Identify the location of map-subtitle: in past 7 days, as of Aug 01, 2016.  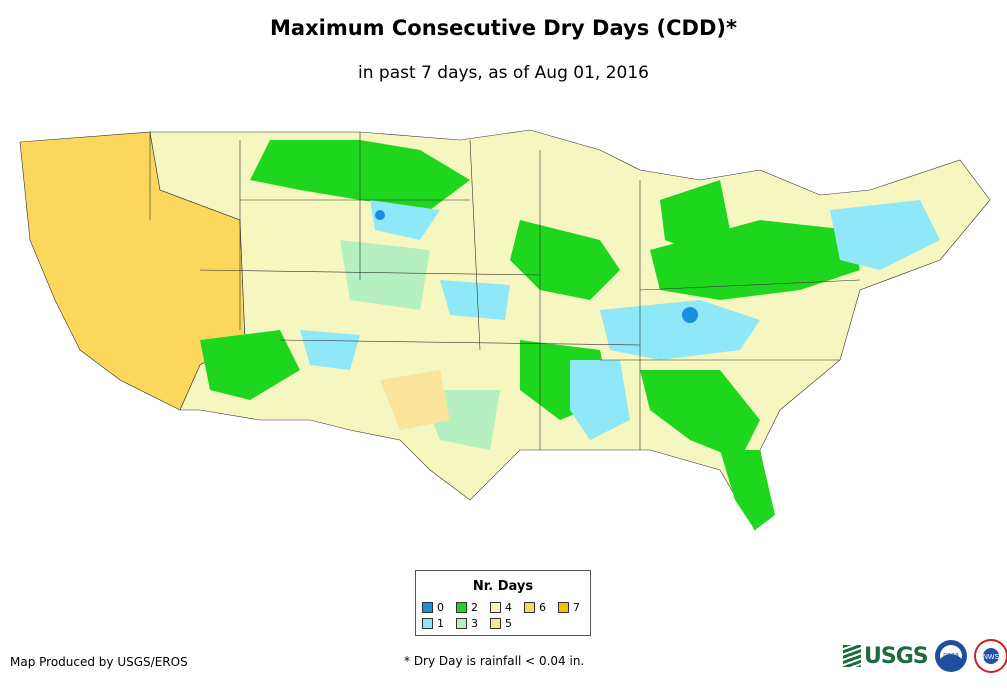
(503, 73).